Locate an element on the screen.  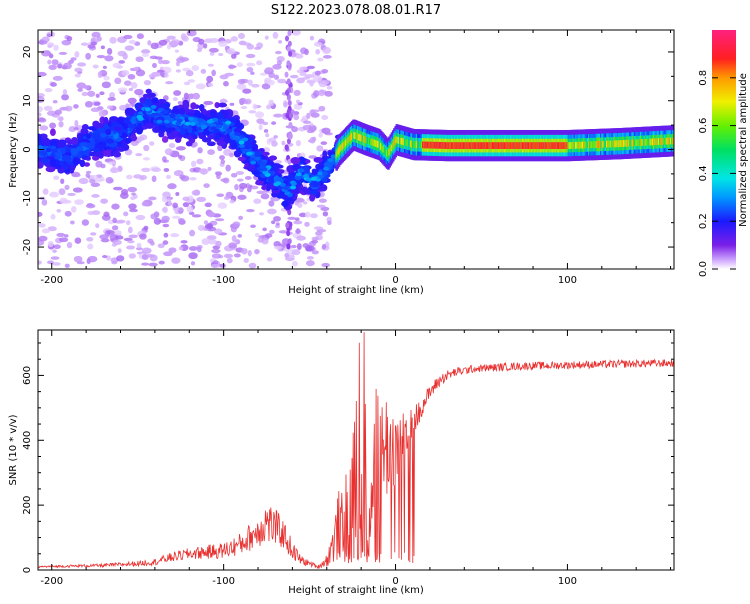
snr-xtick-label: 0 is located at coordinates (395, 581).